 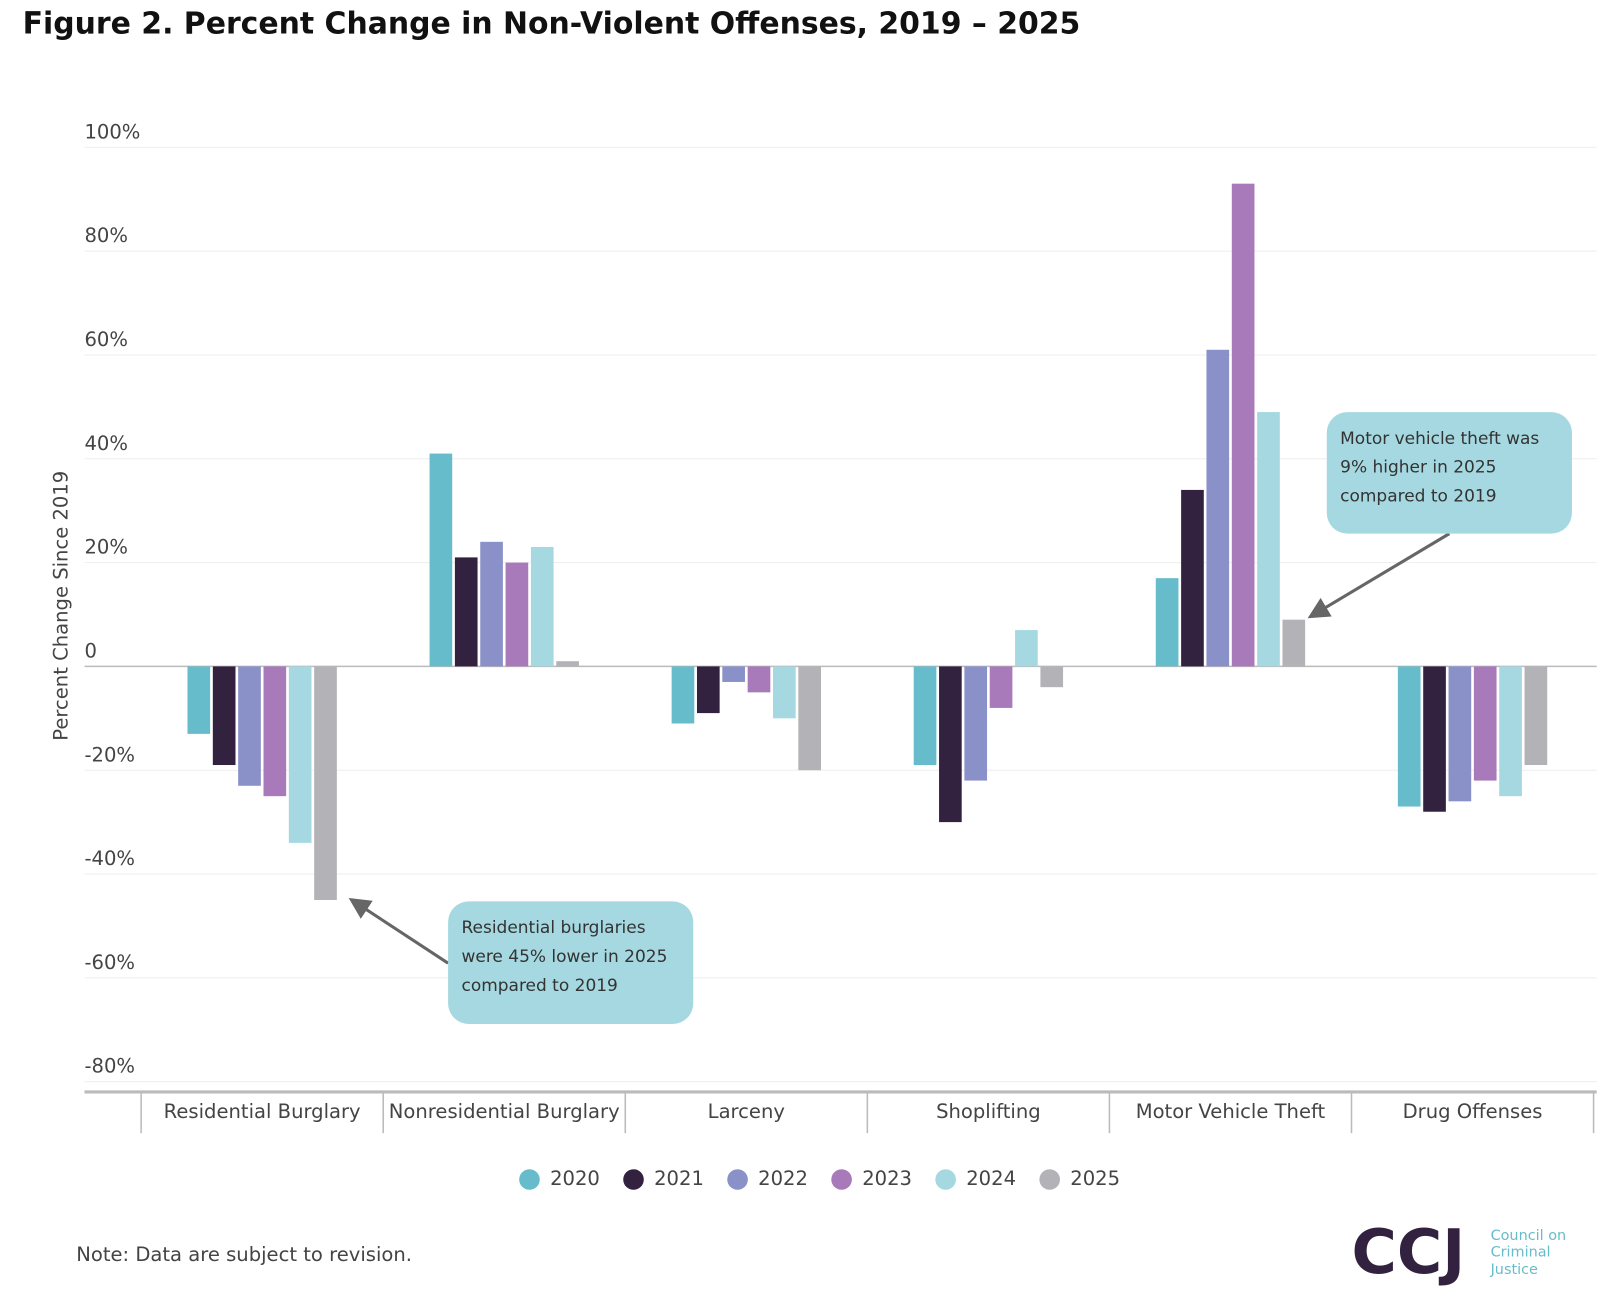 I want to click on legend-label: 2024, so click(x=991, y=1178).